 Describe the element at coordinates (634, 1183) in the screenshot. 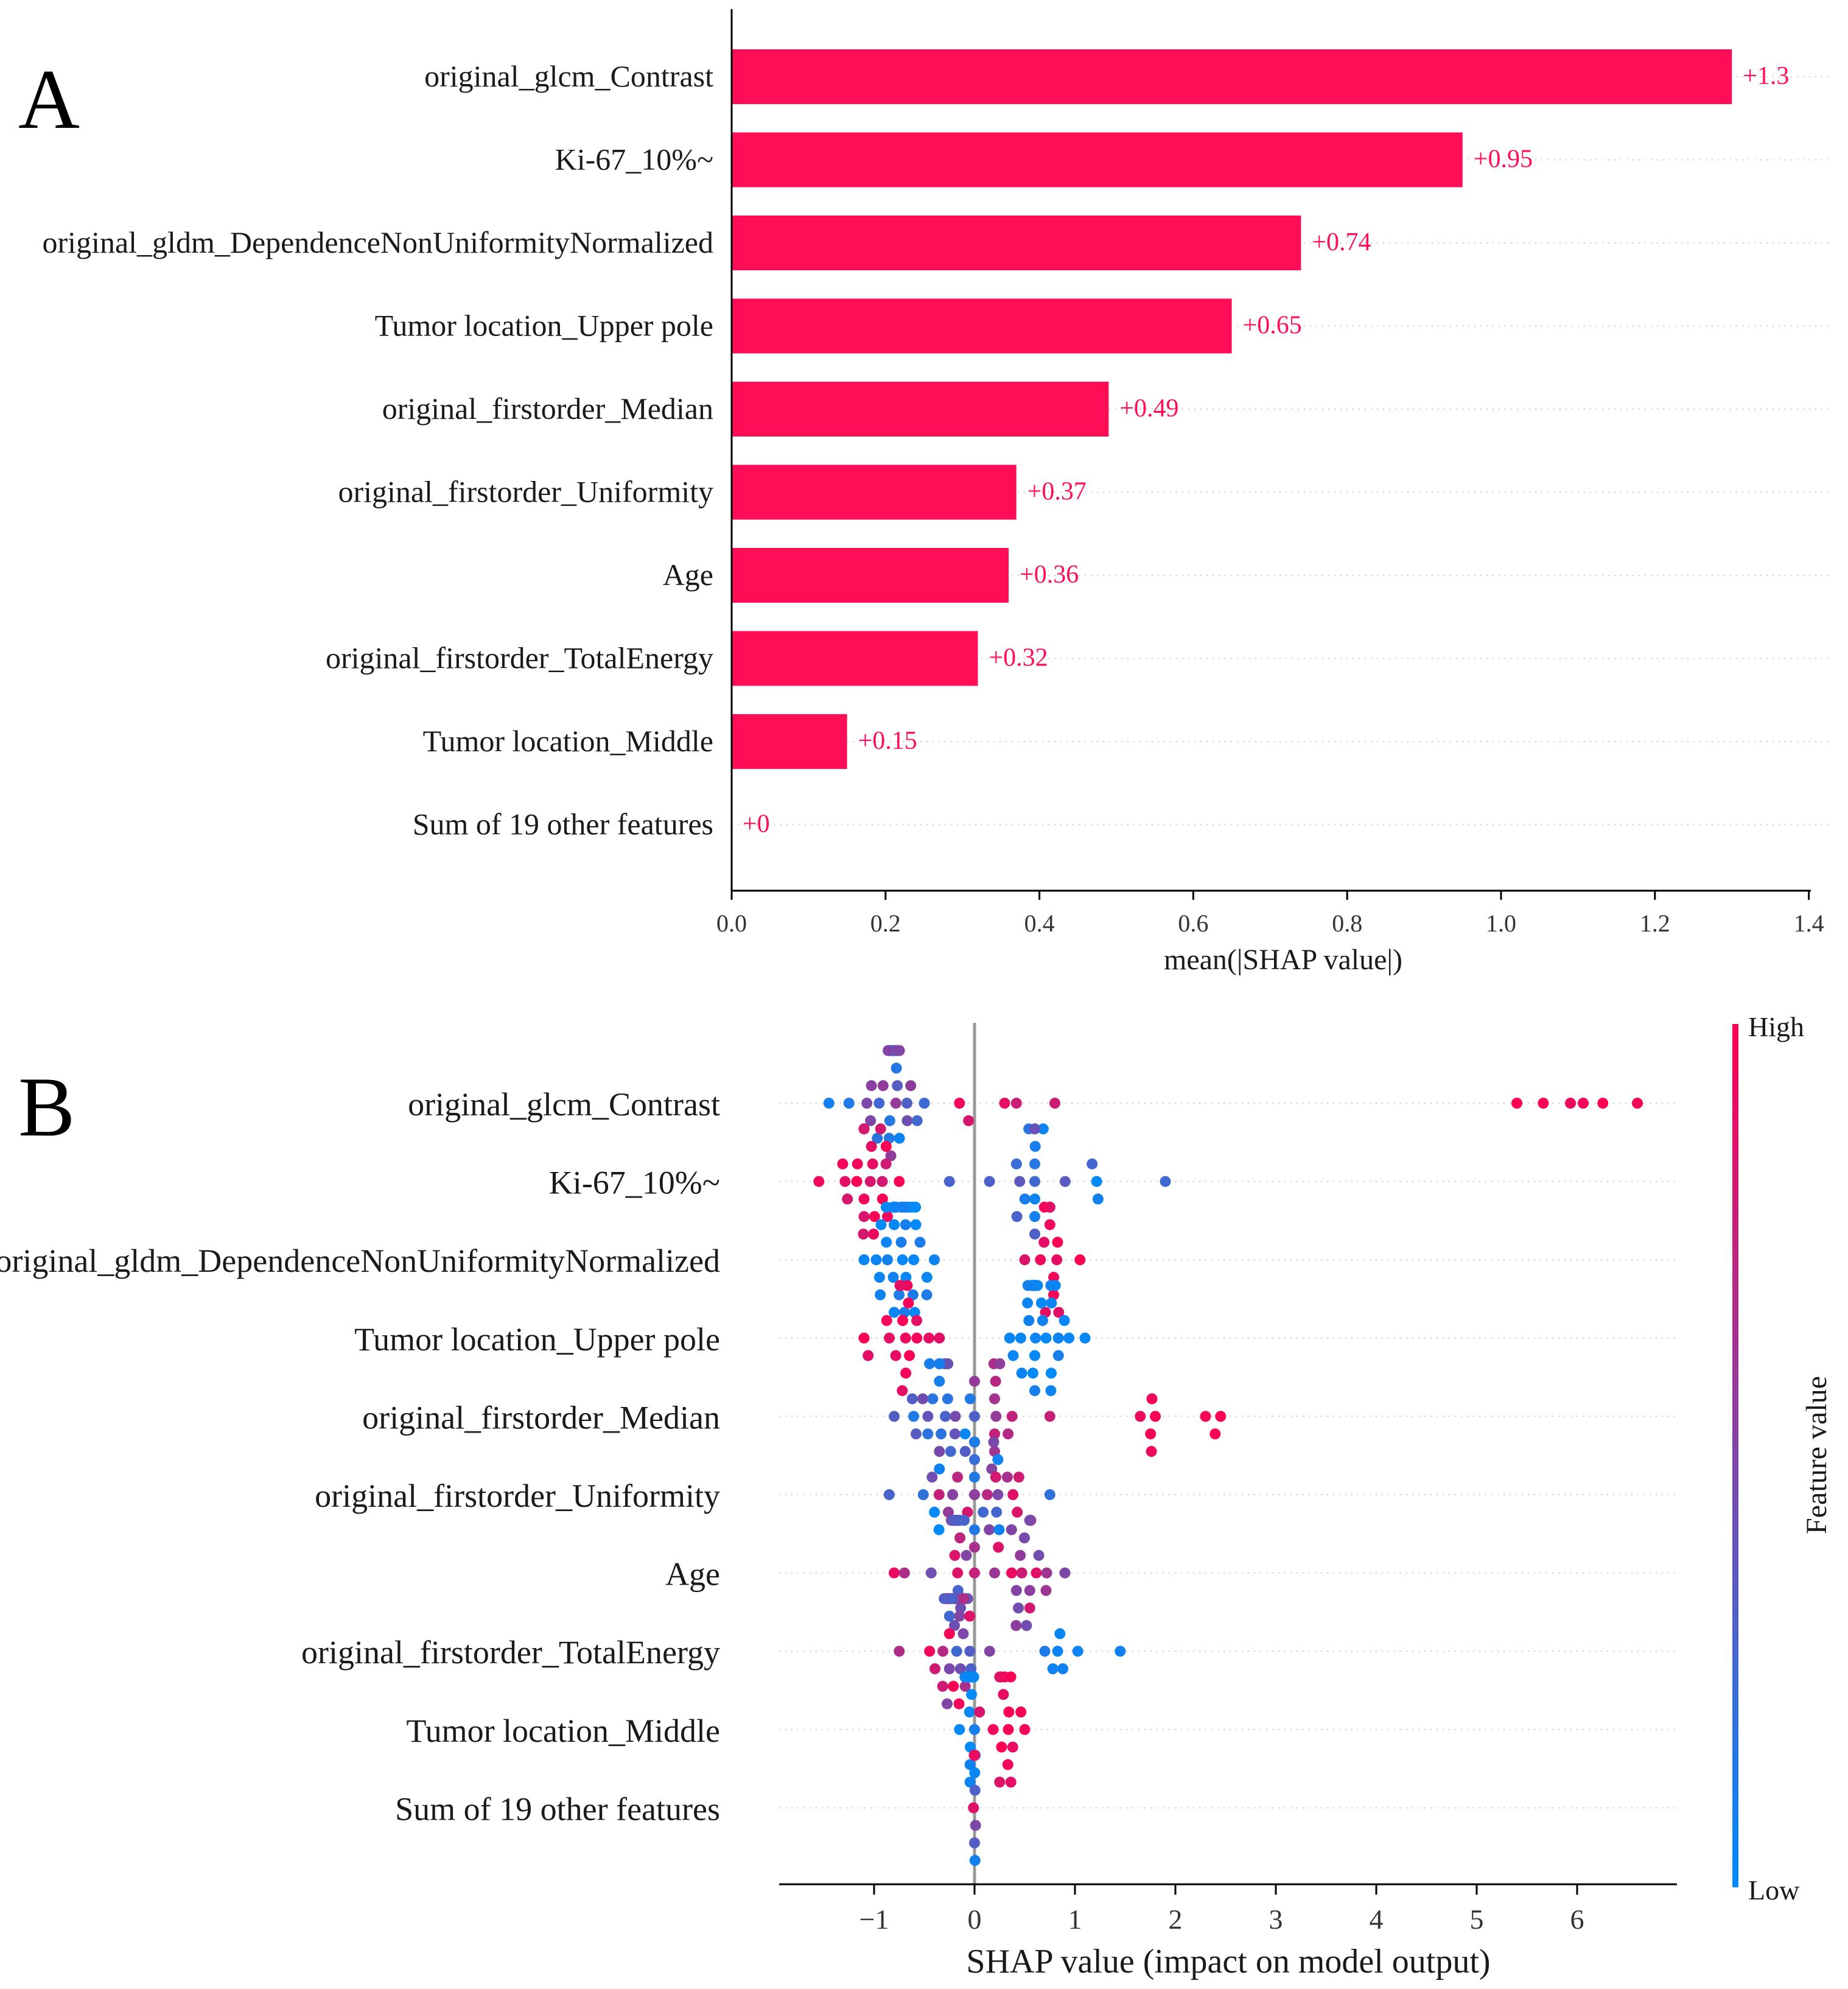

I see `y-tick-label: Ki-67_10%~` at that location.